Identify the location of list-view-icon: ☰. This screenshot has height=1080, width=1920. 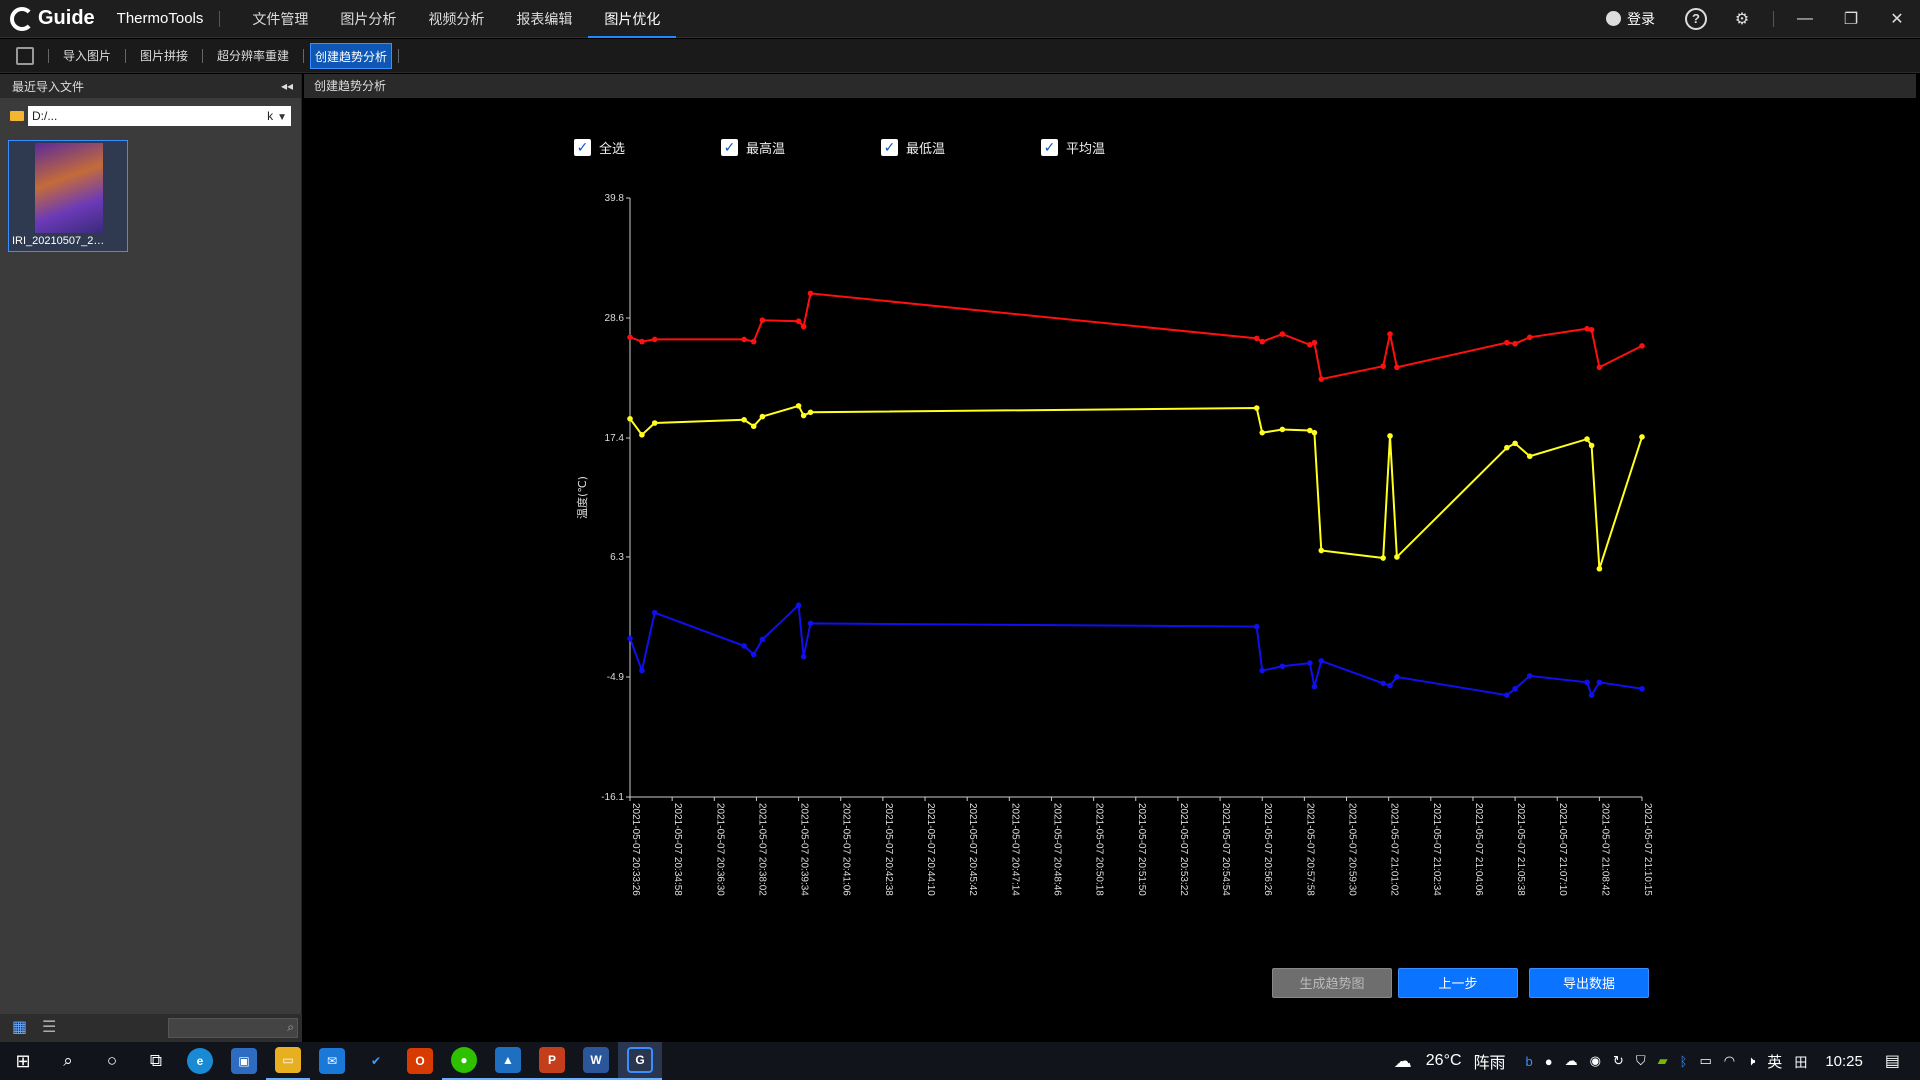
(49, 1027).